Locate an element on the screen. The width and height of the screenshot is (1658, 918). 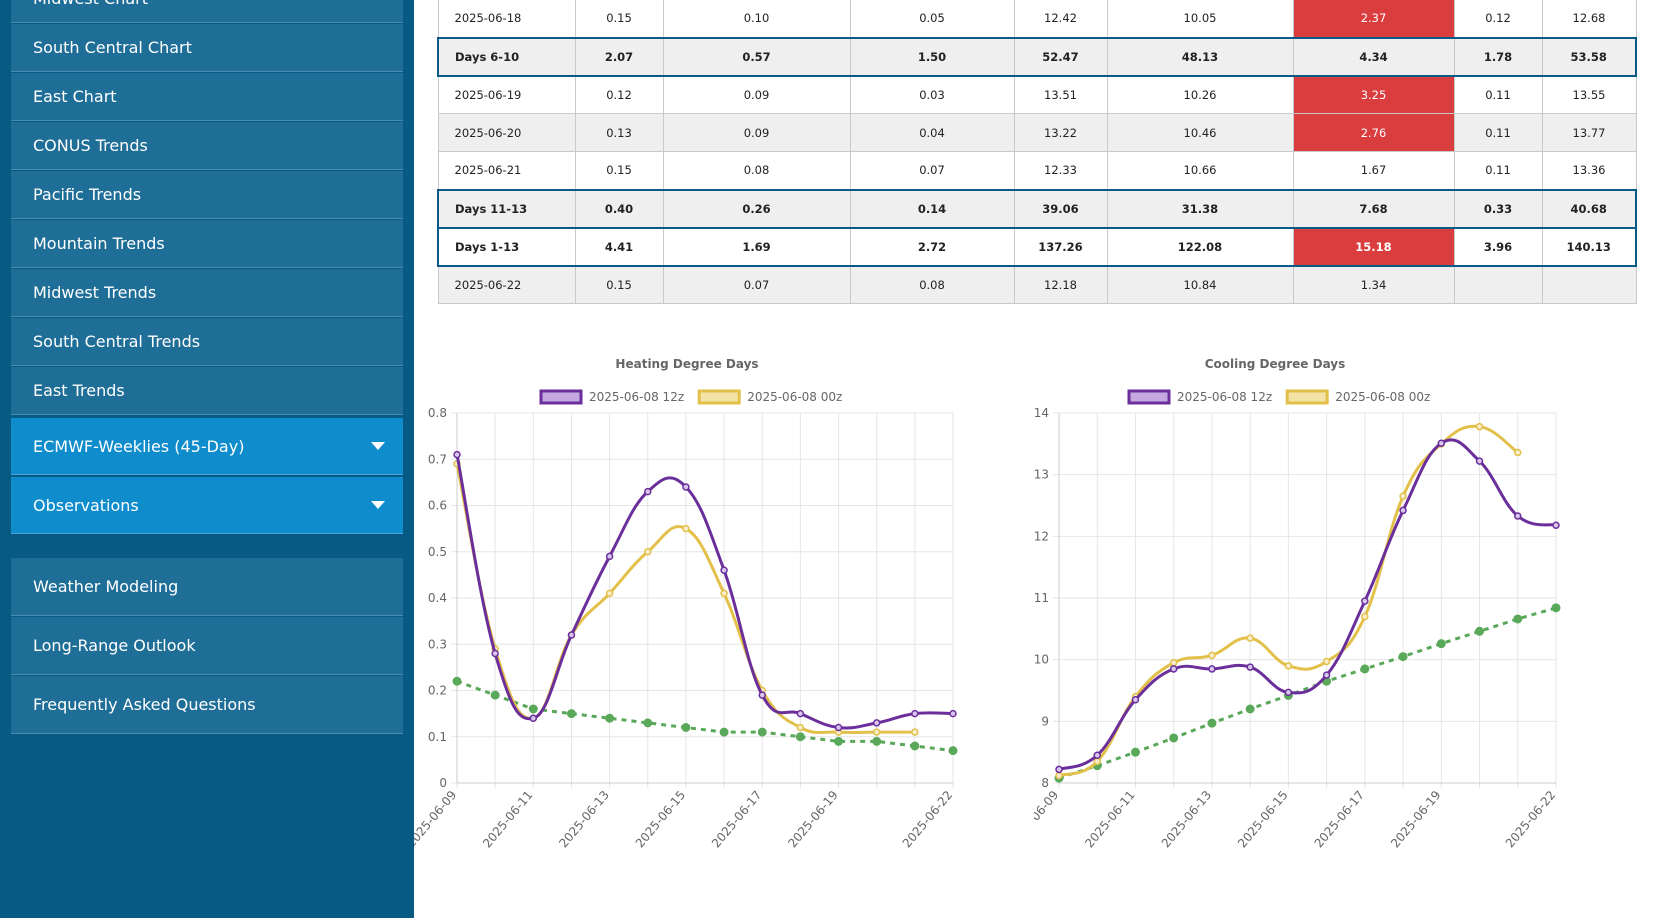
sidebar-item-ecmwf-weeklies: ECMWF-Weeklies (45-Day) is located at coordinates (207, 446).